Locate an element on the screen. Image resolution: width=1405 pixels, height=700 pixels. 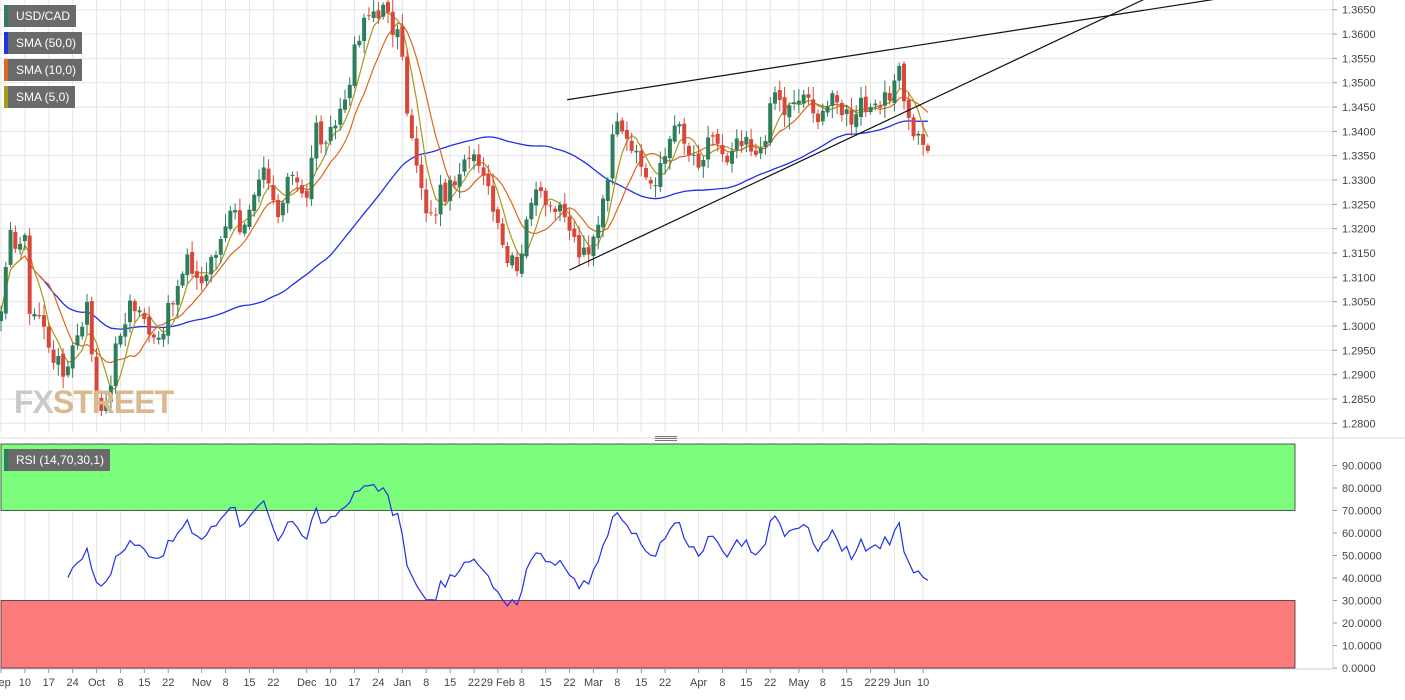
rsi-axis-label: 60.0000 is located at coordinates (1362, 534).